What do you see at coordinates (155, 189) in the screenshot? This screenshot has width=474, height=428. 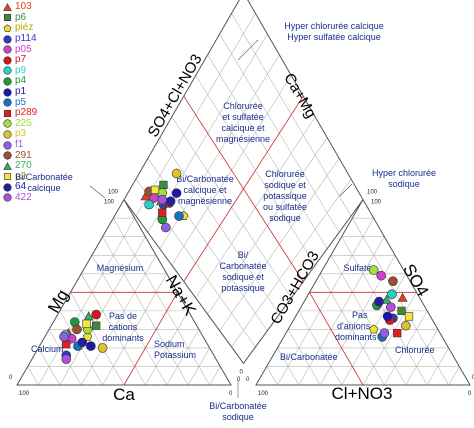 I see `diamond-point-p2` at bounding box center [155, 189].